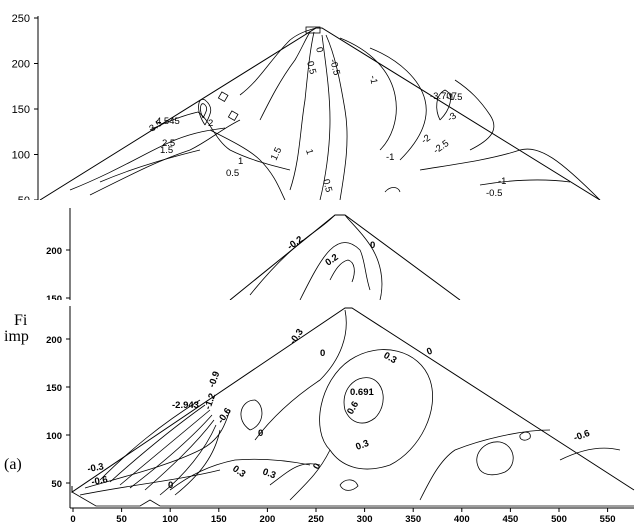 This screenshot has height=526, width=640. Describe the element at coordinates (443, 96) in the screenshot. I see `contour-label-top: -3.707` at that location.